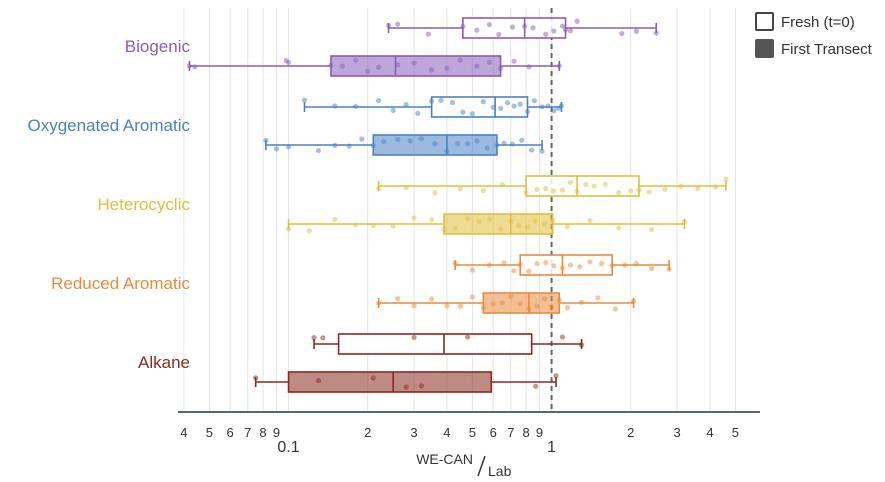  Describe the element at coordinates (262, 432) in the screenshot. I see `x-tick-label: 8` at that location.